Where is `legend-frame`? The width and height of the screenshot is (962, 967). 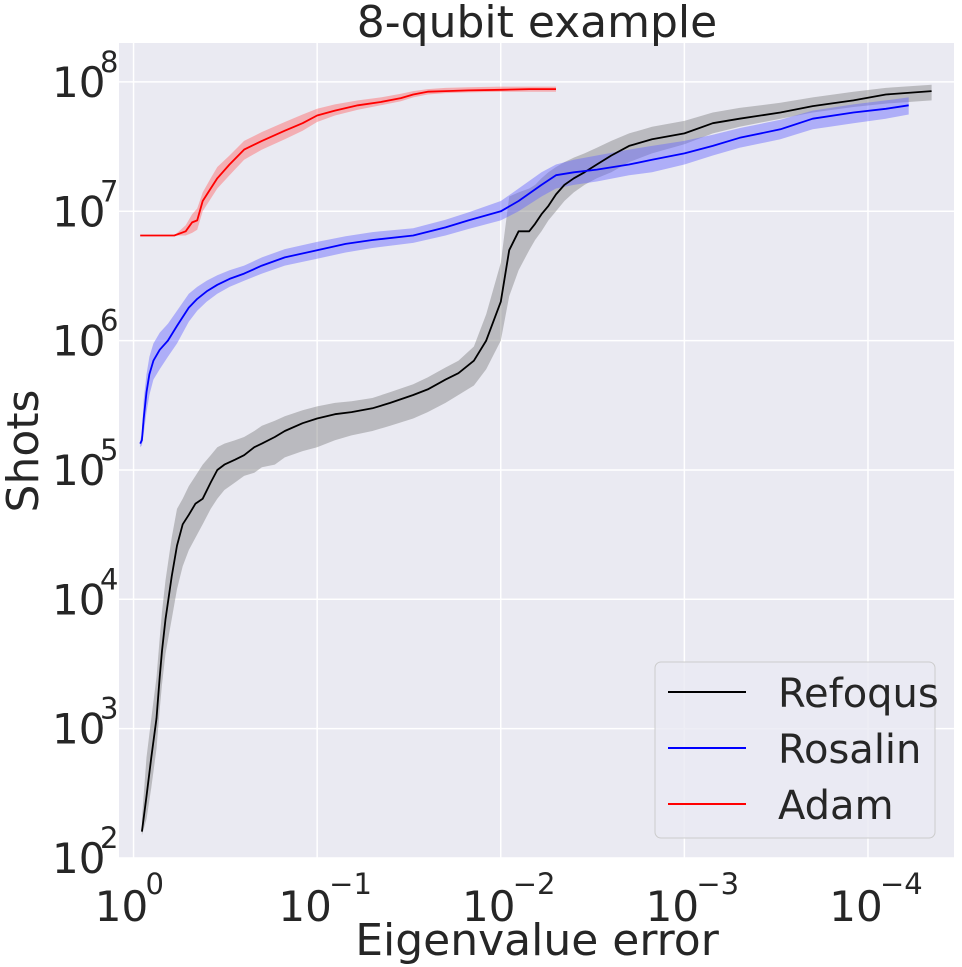
legend-frame is located at coordinates (795, 750).